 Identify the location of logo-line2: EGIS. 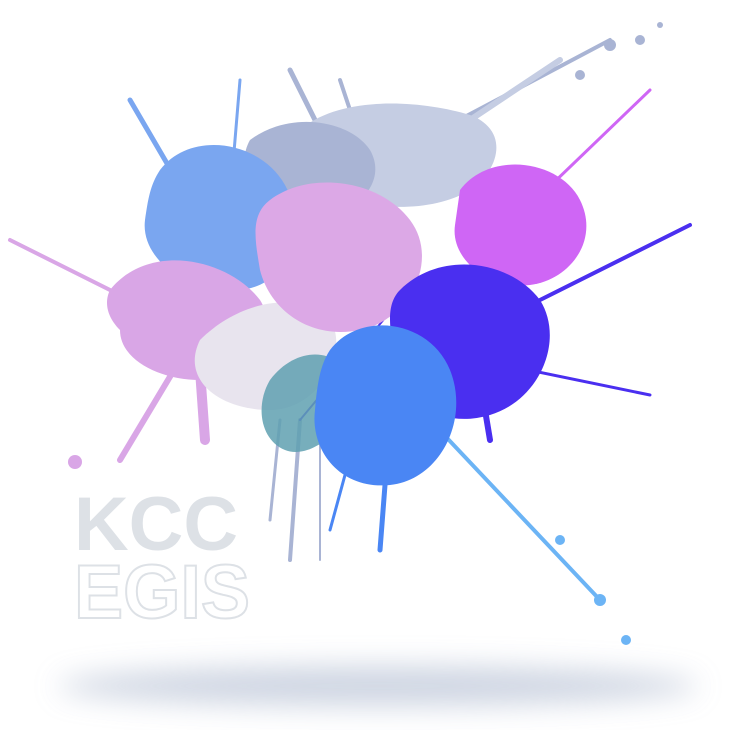
(162, 592).